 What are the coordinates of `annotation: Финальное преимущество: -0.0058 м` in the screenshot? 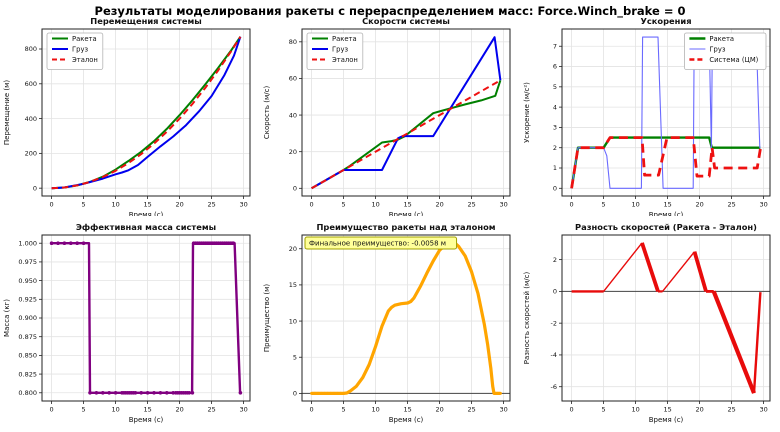 It's located at (381, 243).